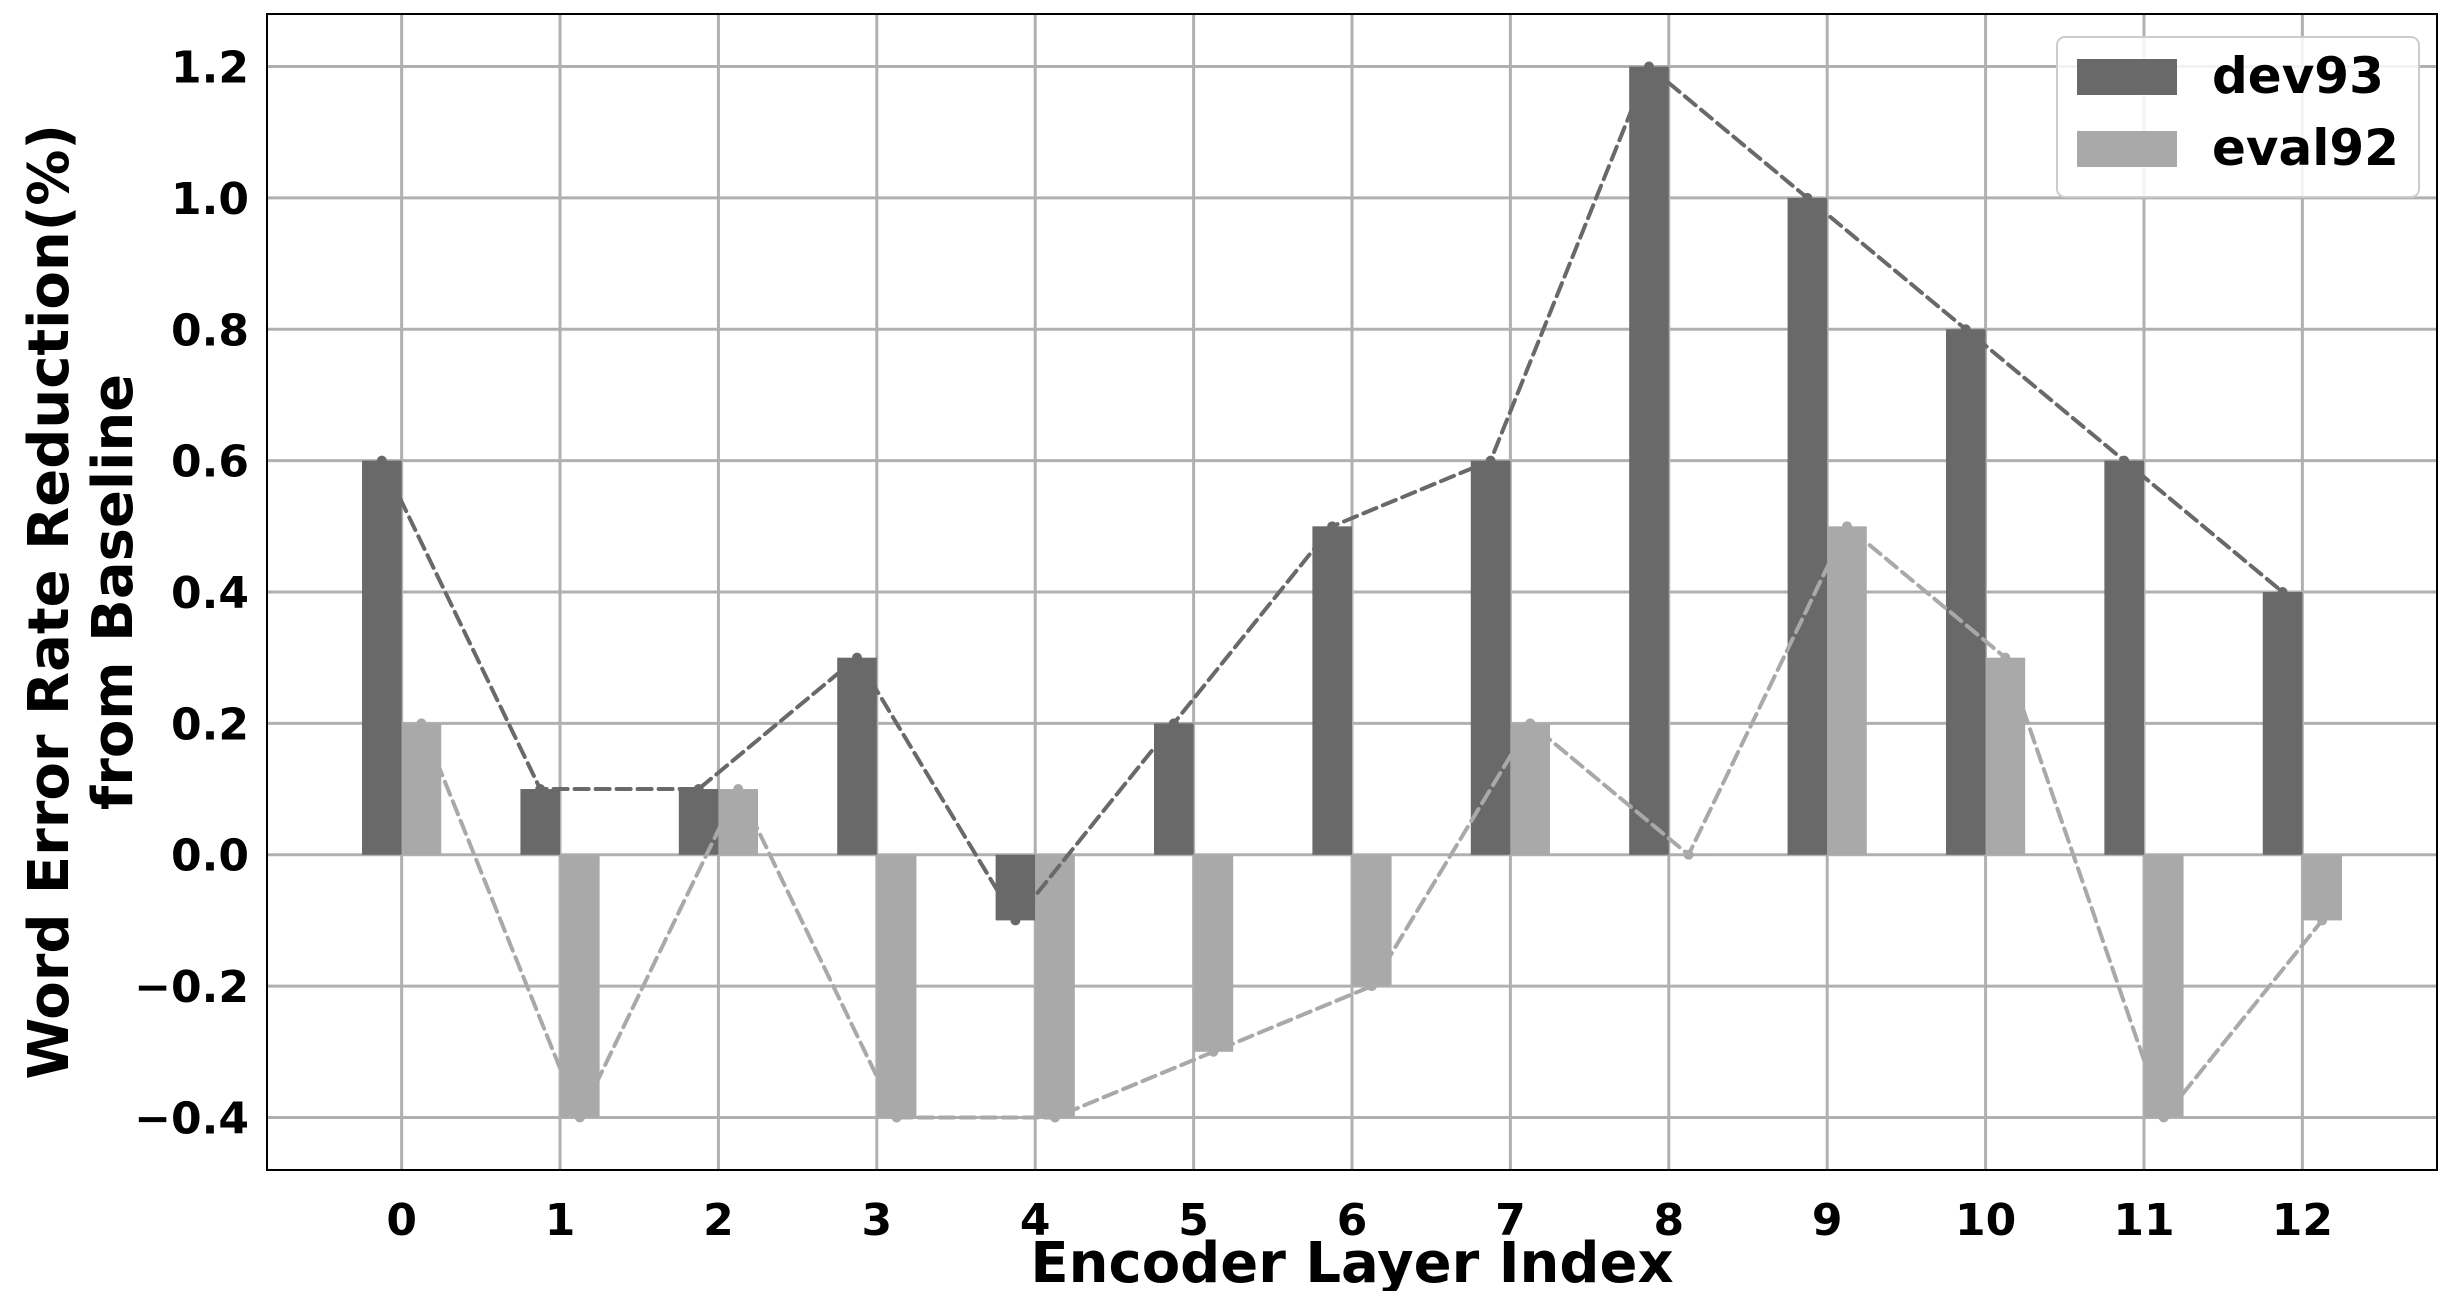  What do you see at coordinates (2143, 1220) in the screenshot?
I see `x-tick-label-11: 11` at bounding box center [2143, 1220].